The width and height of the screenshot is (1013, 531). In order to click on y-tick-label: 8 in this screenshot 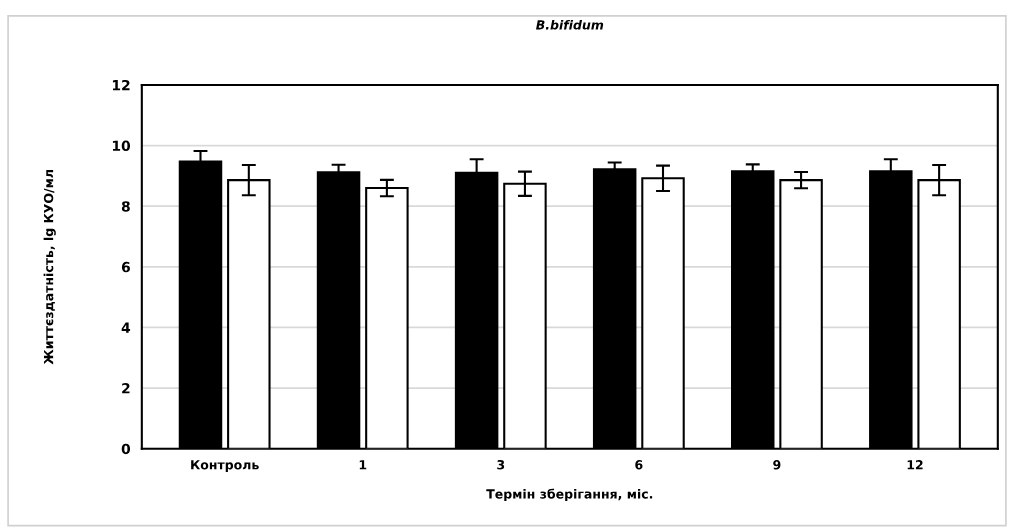, I will do `click(125, 206)`.